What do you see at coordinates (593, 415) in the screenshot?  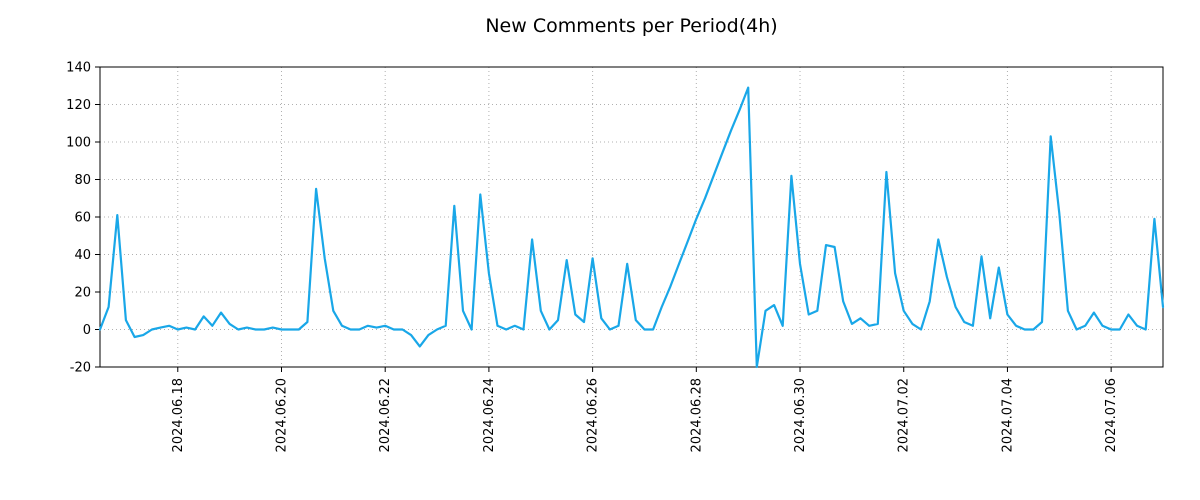 I see `x-tick-label: 2024.06.26` at bounding box center [593, 415].